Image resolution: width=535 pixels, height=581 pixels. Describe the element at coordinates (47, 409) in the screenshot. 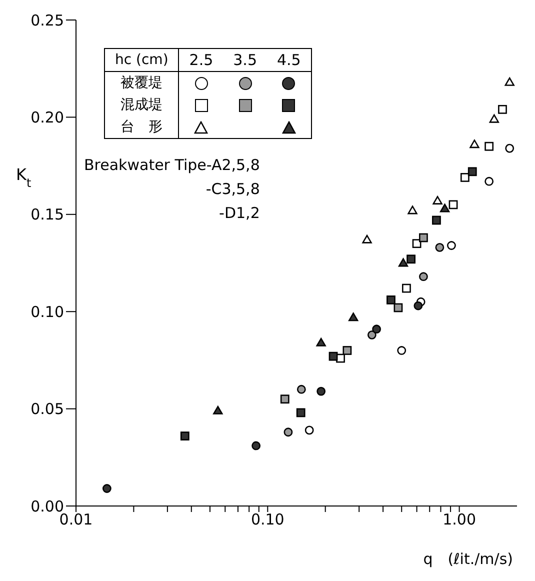

I see `y-tick-label: 0.05` at that location.